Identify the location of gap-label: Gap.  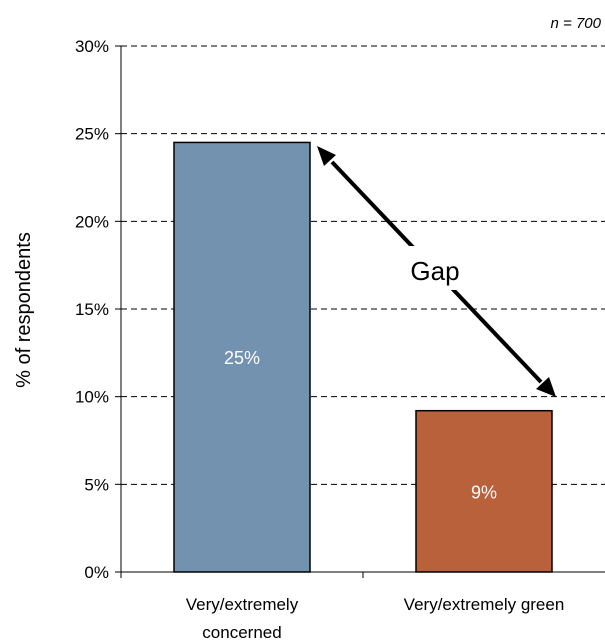
(434, 271).